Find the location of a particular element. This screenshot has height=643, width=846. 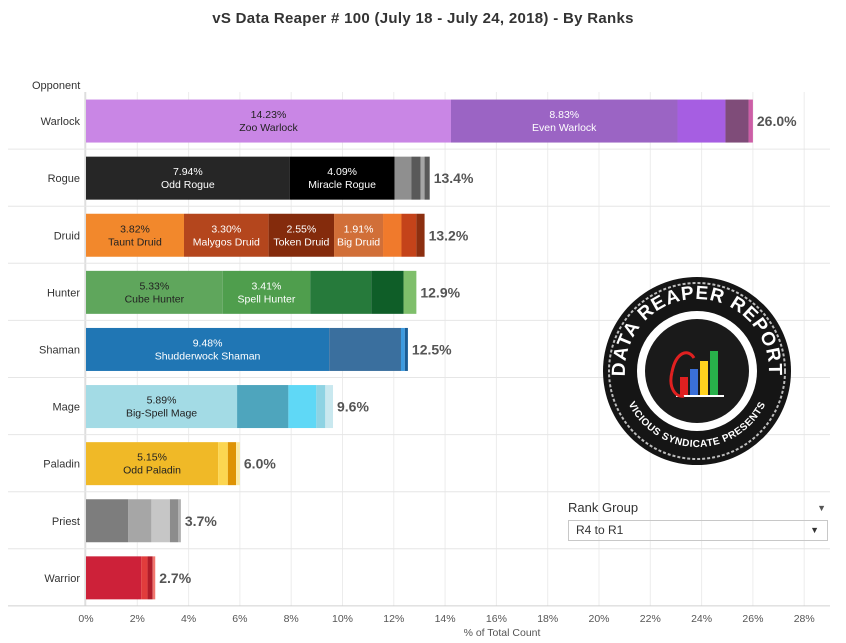

x-tick-label: 8% is located at coordinates (291, 619).